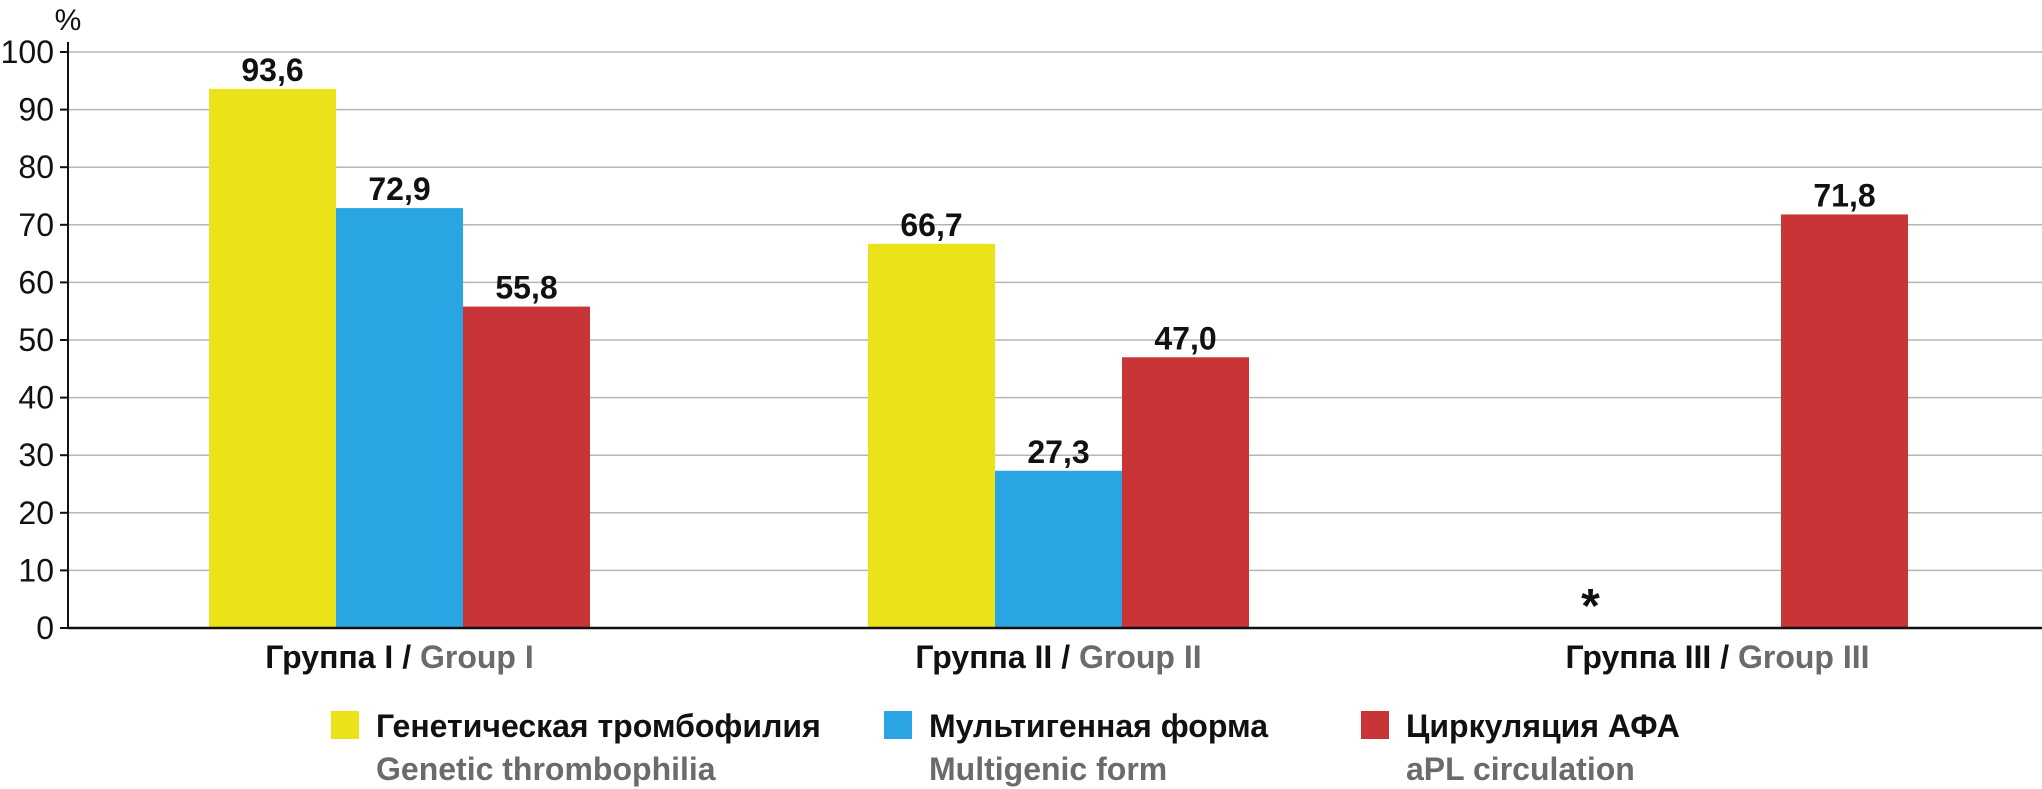  I want to click on legend-label-en: aPL circulation, so click(1520, 769).